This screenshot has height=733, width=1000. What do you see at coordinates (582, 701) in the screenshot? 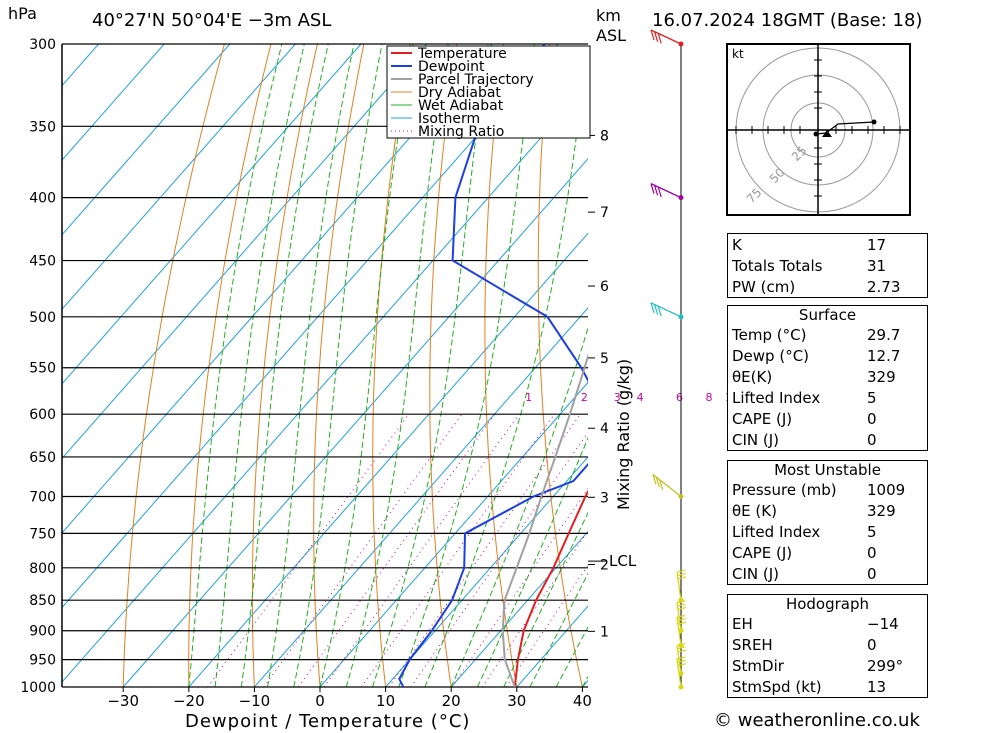
I see `temperature-tick-label: 40` at bounding box center [582, 701].